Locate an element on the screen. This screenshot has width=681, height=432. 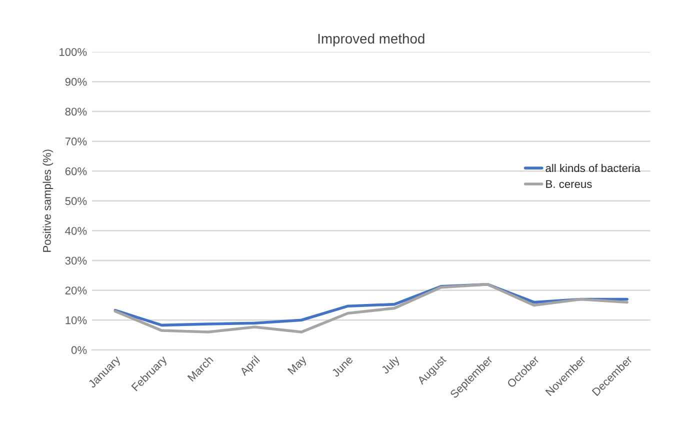
legend-label: B. cereus is located at coordinates (569, 184).